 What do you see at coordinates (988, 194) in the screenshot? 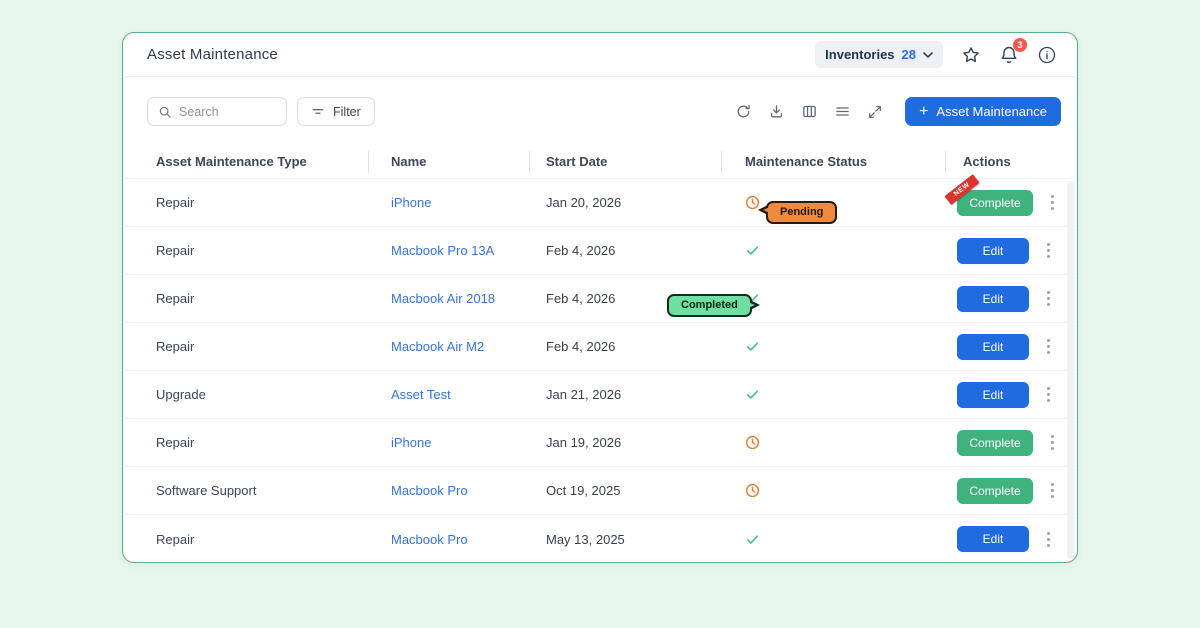
I see `complete-button: Complete NEW` at bounding box center [988, 194].